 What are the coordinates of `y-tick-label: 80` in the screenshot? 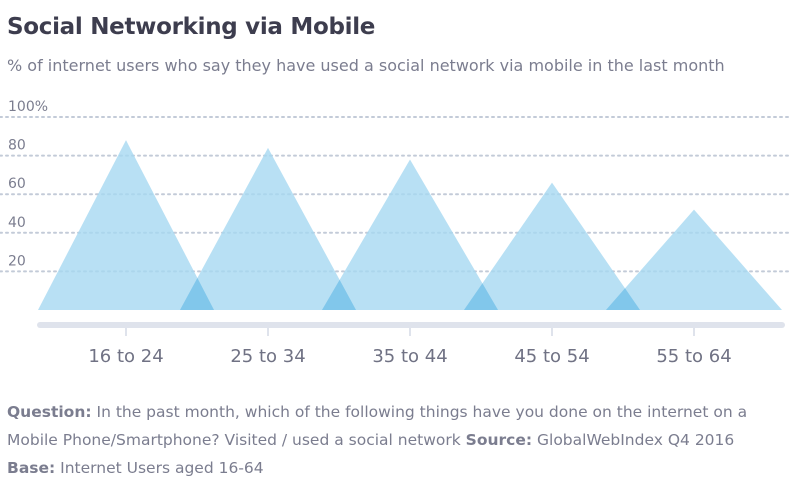 It's located at (17, 146).